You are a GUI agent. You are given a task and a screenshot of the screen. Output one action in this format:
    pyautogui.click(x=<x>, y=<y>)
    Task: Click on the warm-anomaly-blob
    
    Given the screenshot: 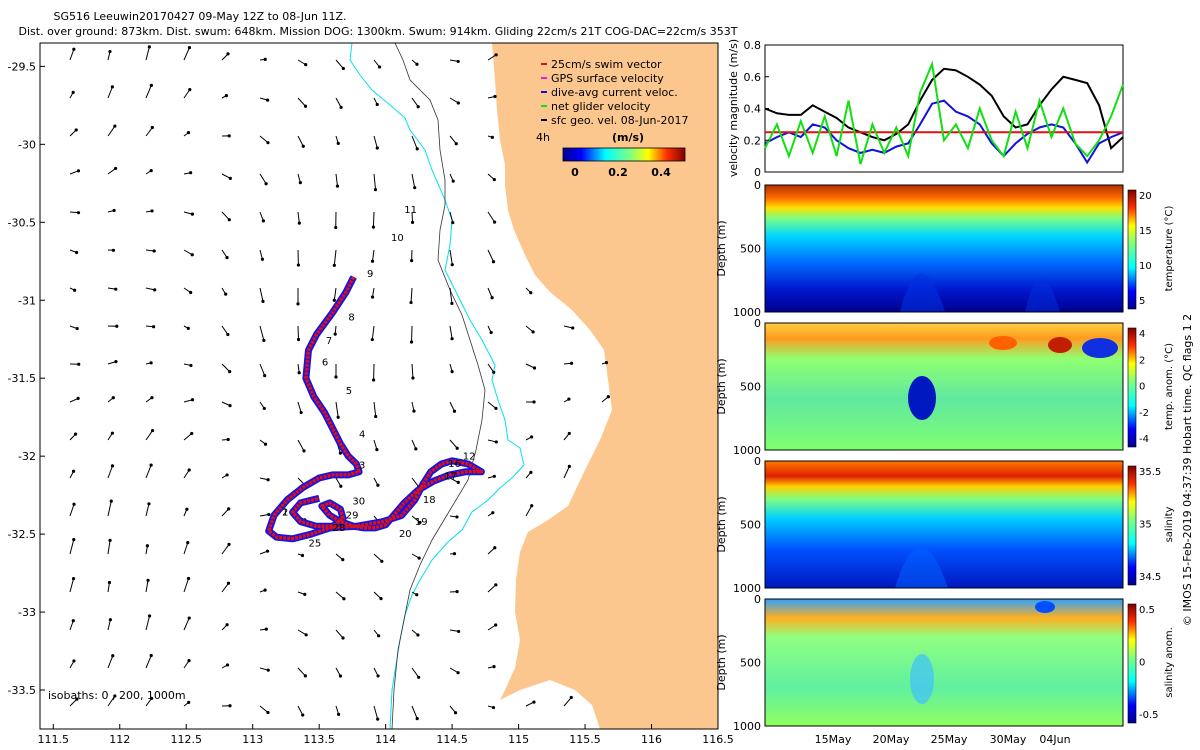 What is the action you would take?
    pyautogui.click(x=1003, y=343)
    